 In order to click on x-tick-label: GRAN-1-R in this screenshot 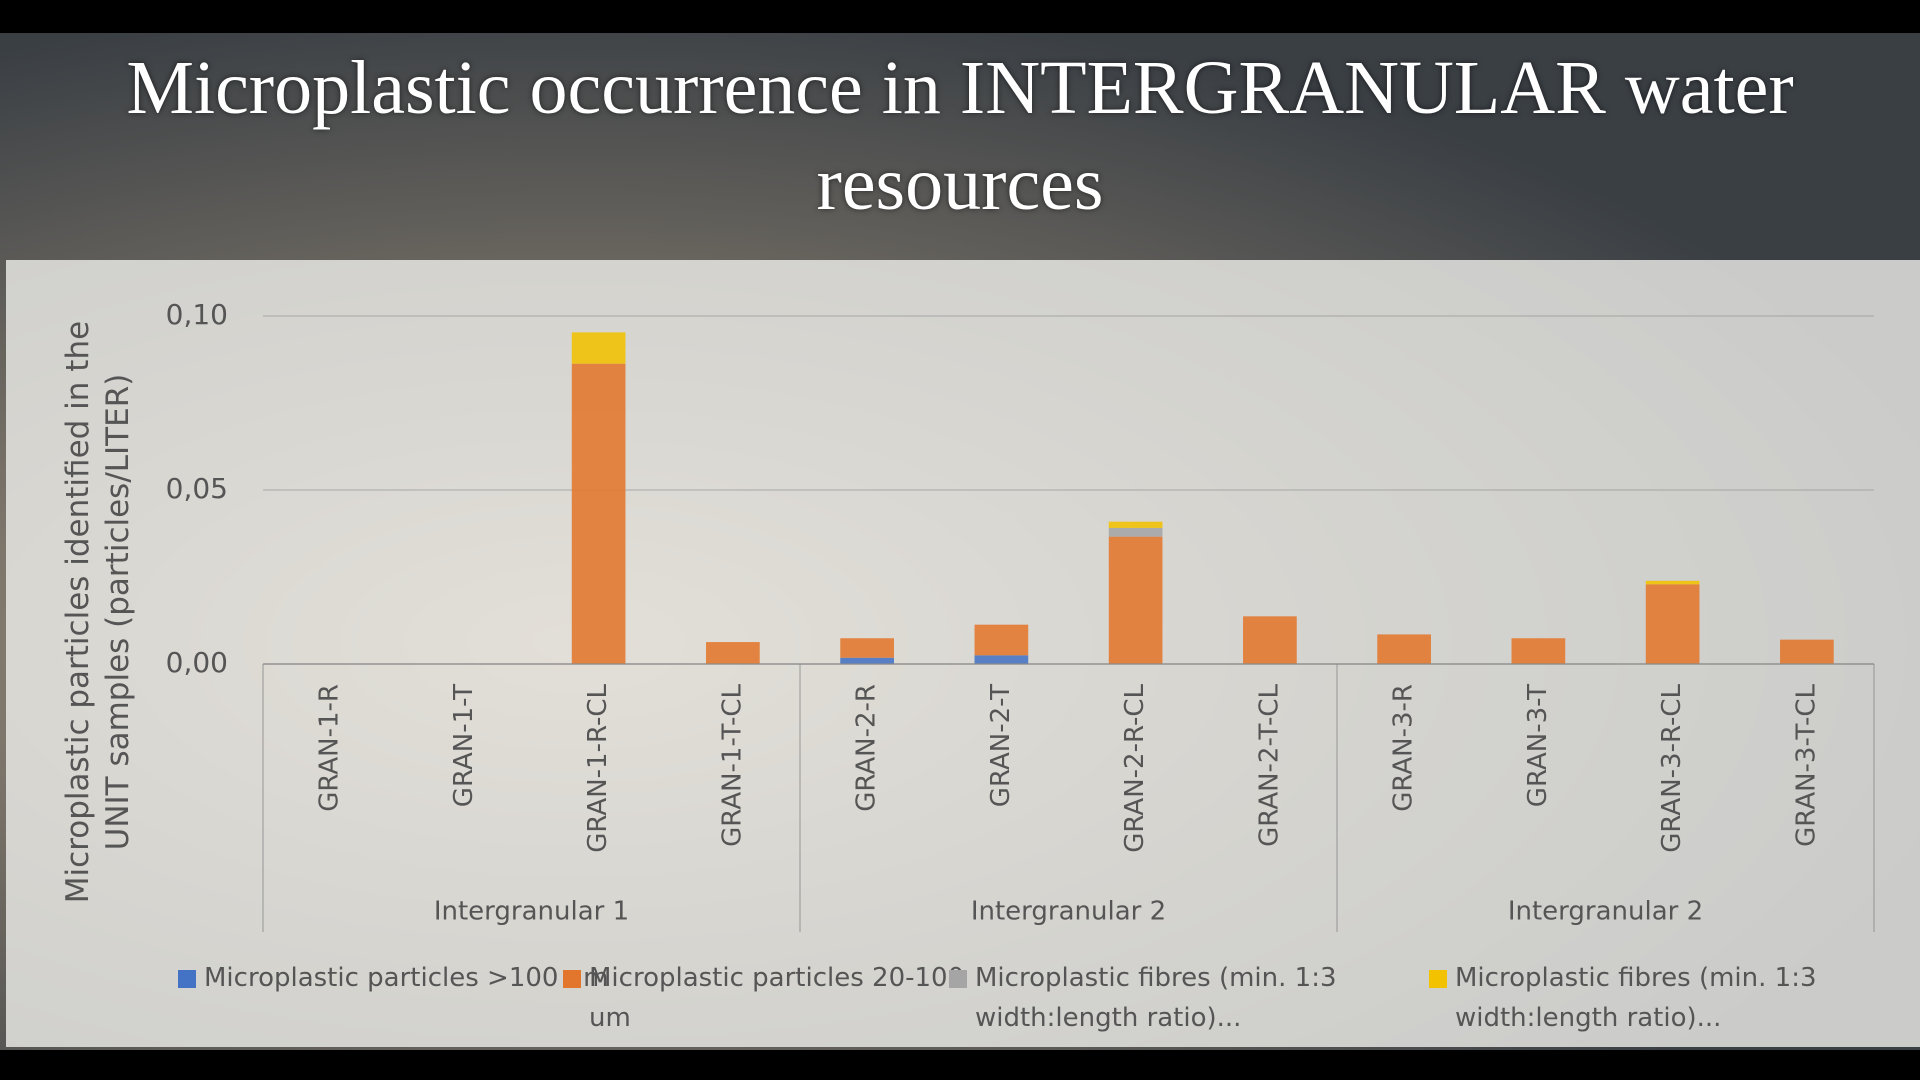, I will do `click(330, 748)`.